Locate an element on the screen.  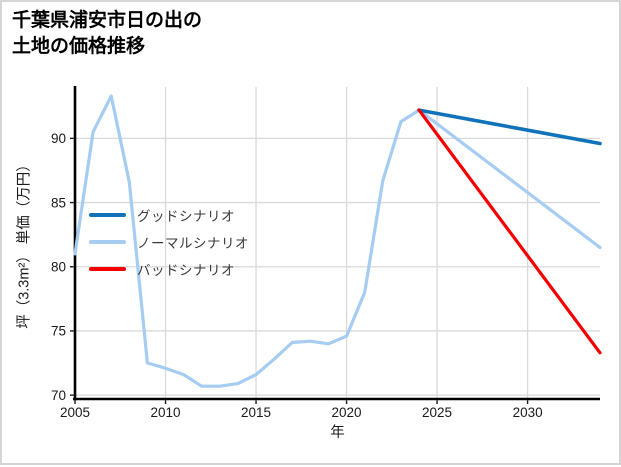
y-axis-label: 坪（3.3m²） 単価（万円） is located at coordinates (24, 243).